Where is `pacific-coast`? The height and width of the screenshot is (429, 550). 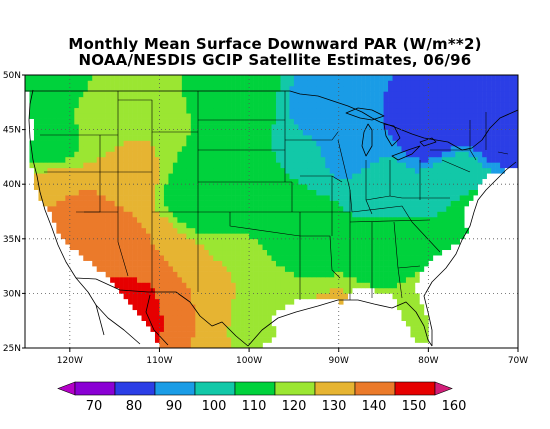
pacific-coast is located at coordinates (66, 212).